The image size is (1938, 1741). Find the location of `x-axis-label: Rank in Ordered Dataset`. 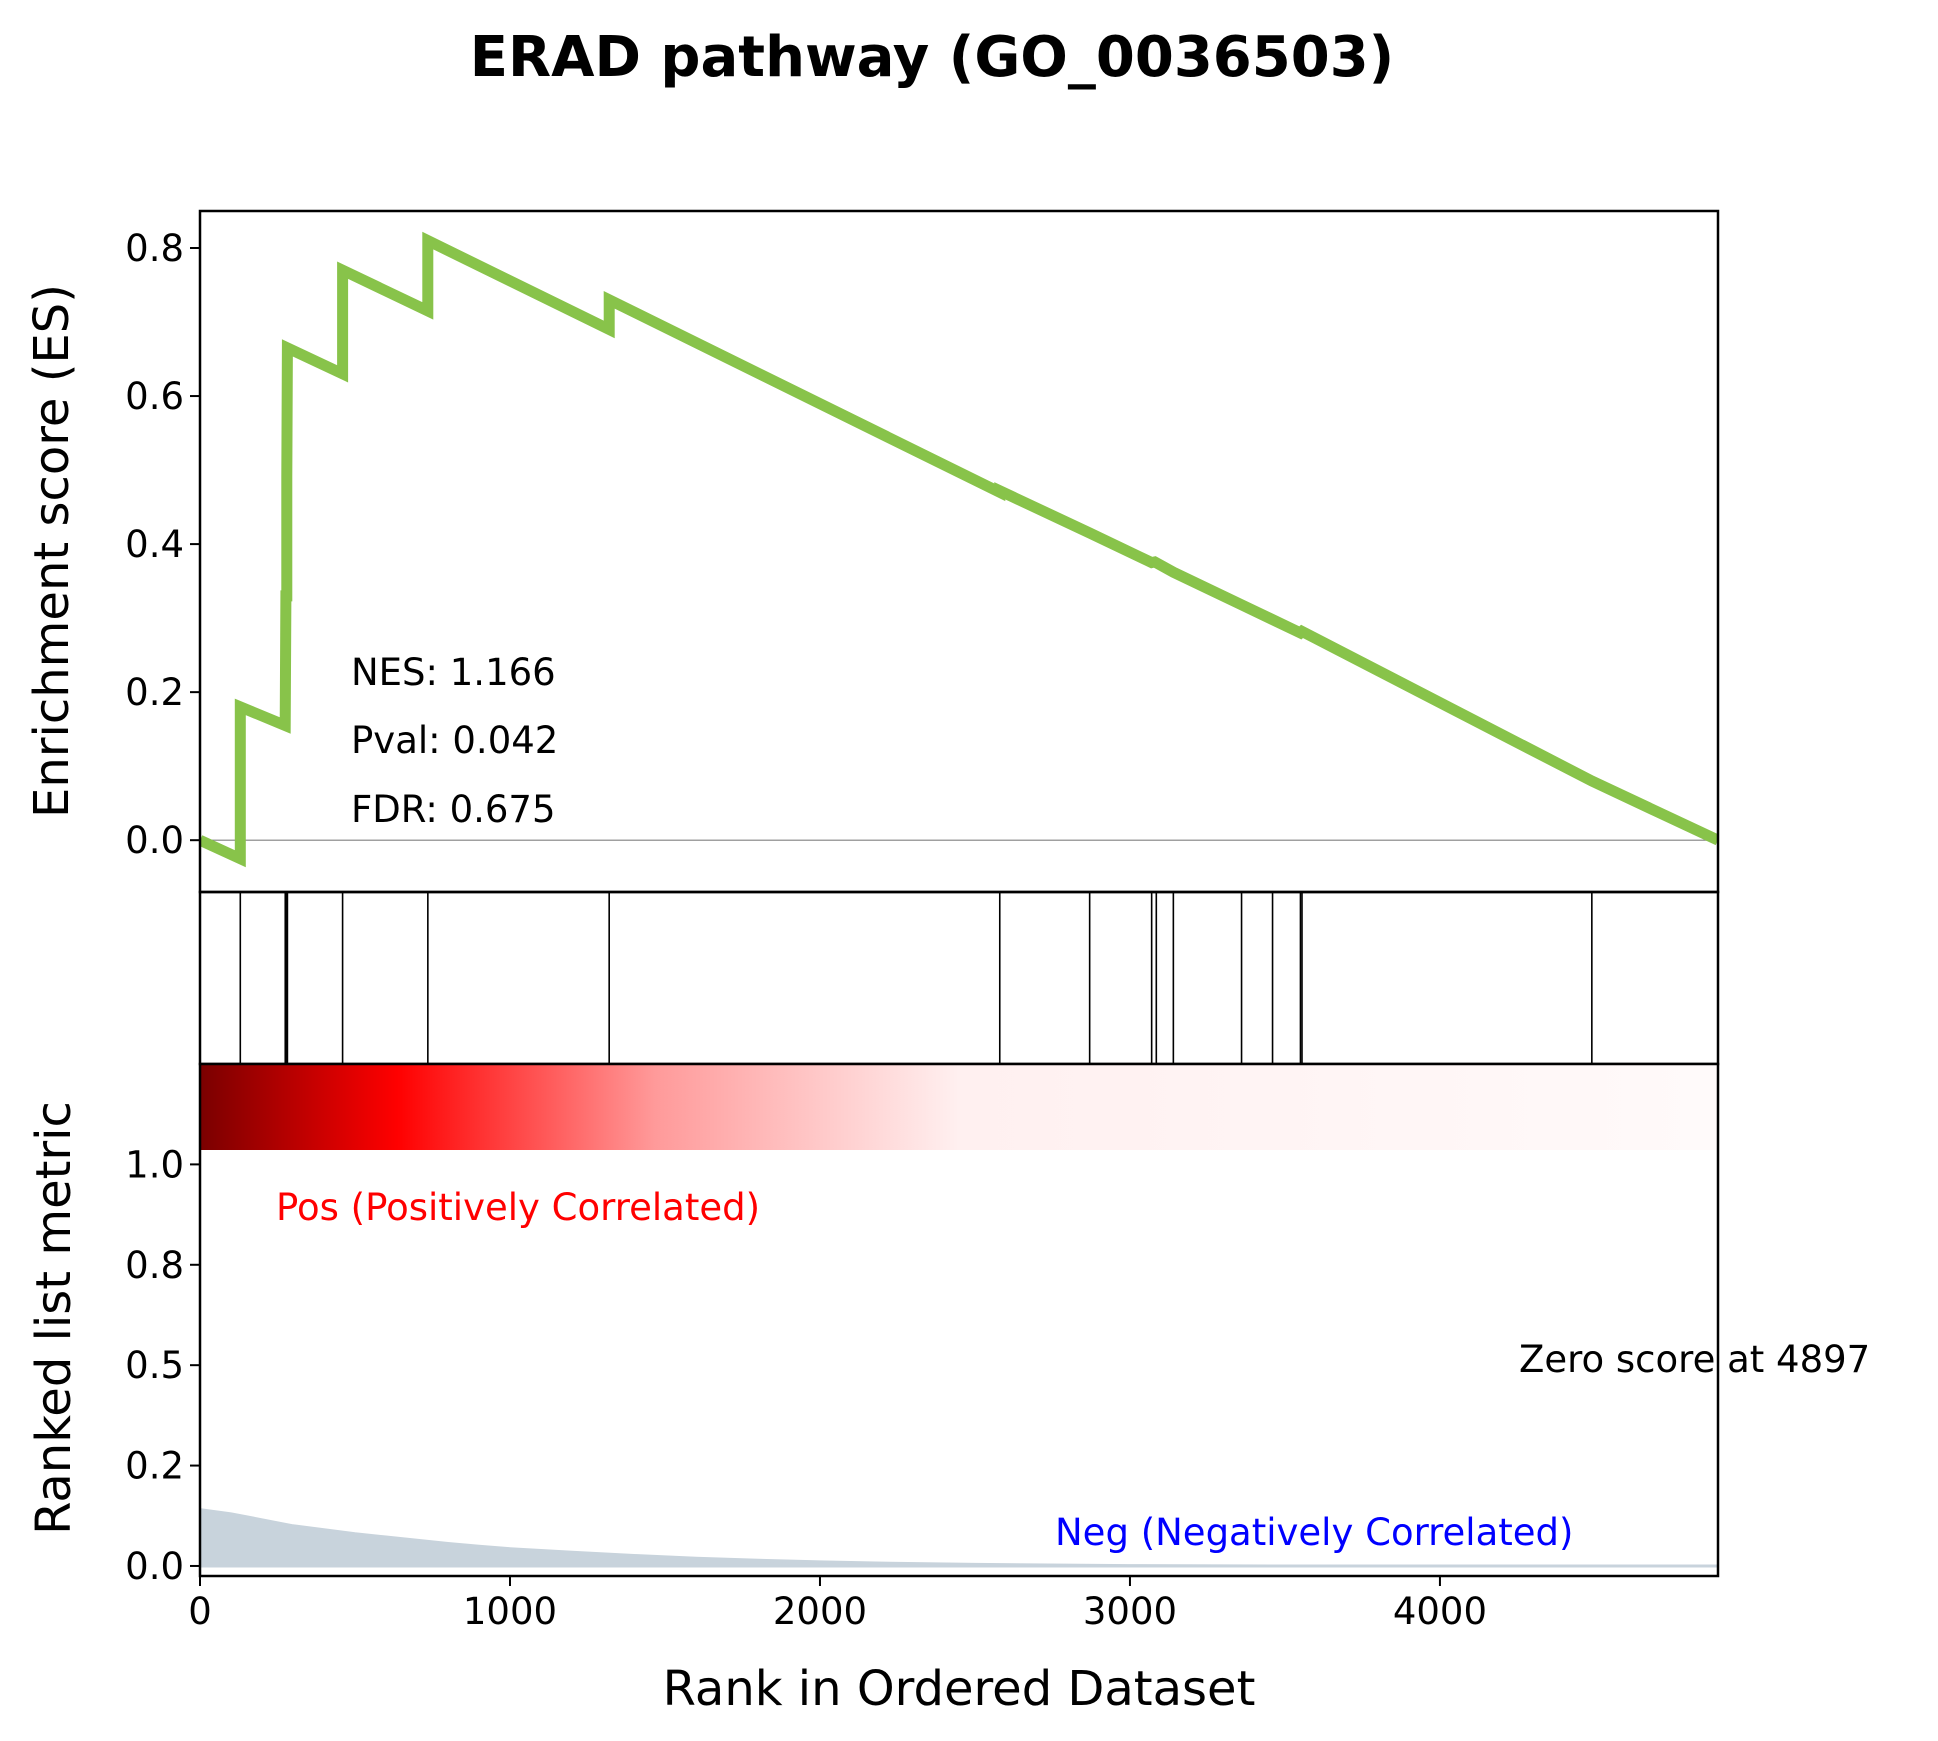

x-axis-label: Rank in Ordered Dataset is located at coordinates (959, 1689).